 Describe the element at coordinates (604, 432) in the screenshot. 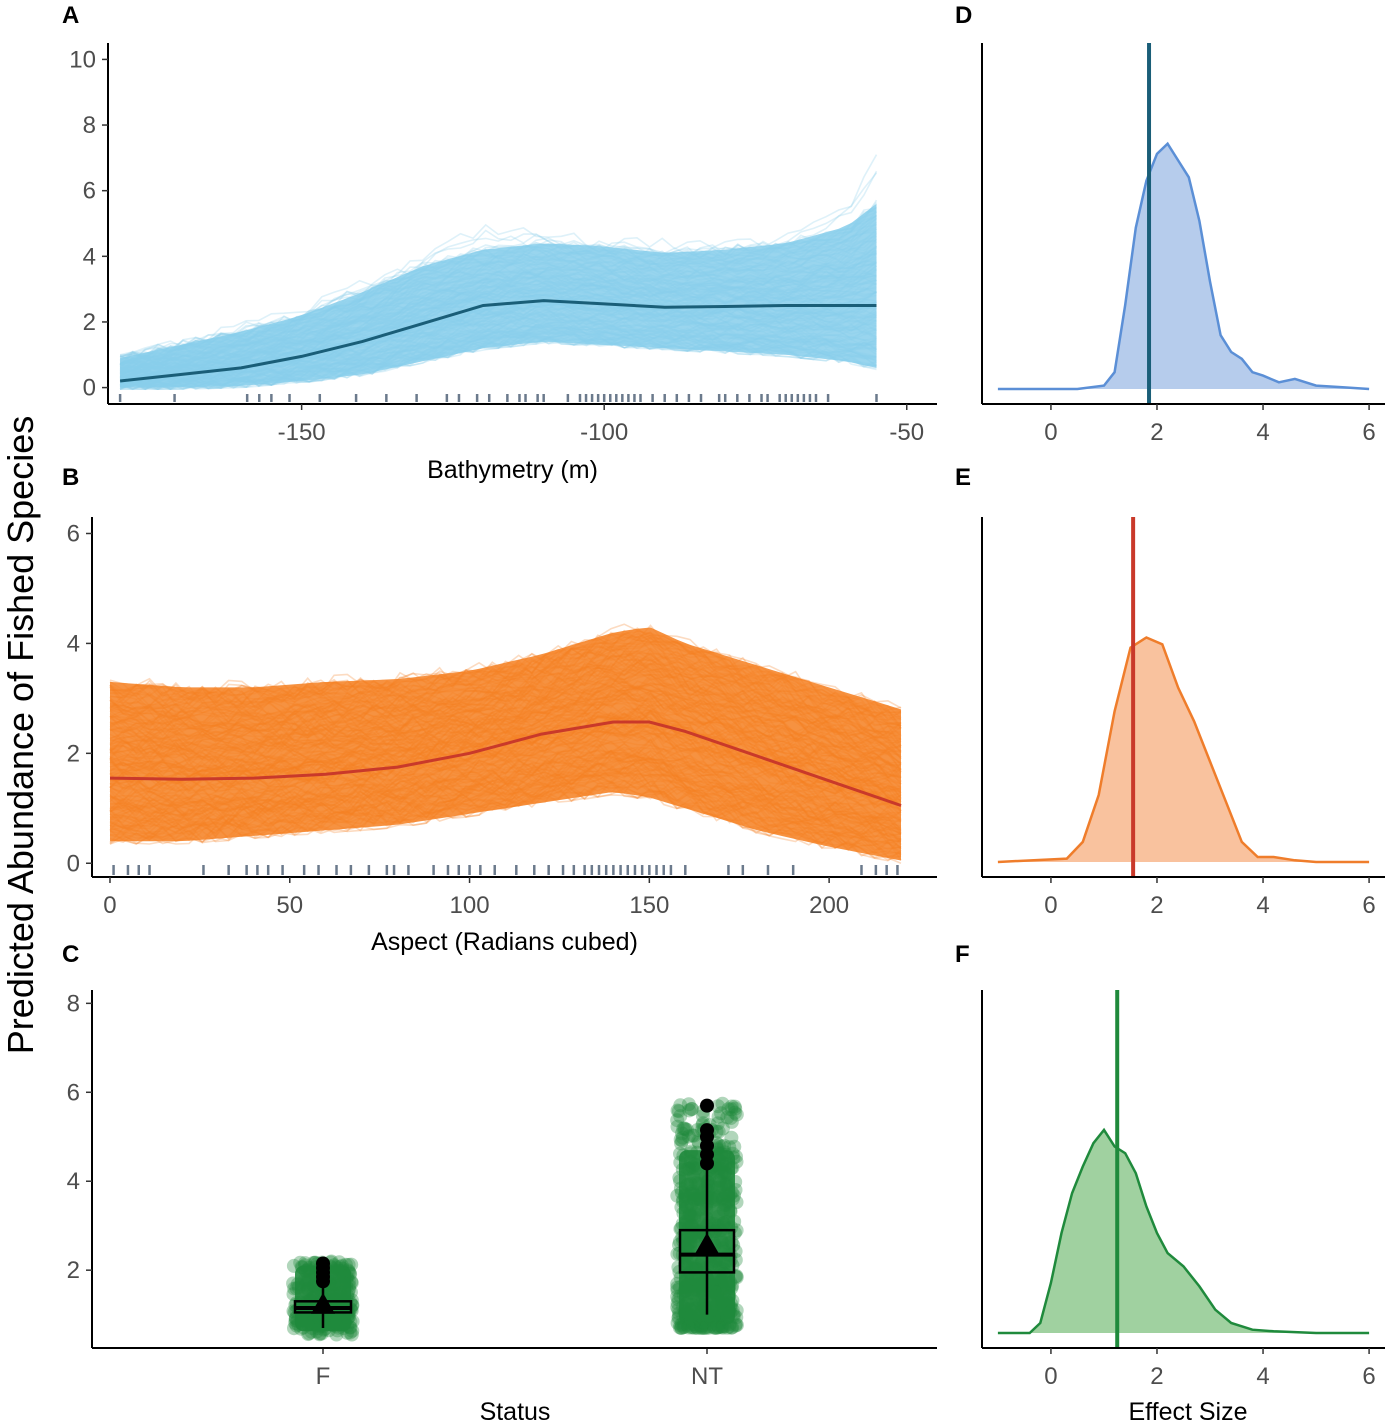

I see `x-tick-label: -100` at that location.